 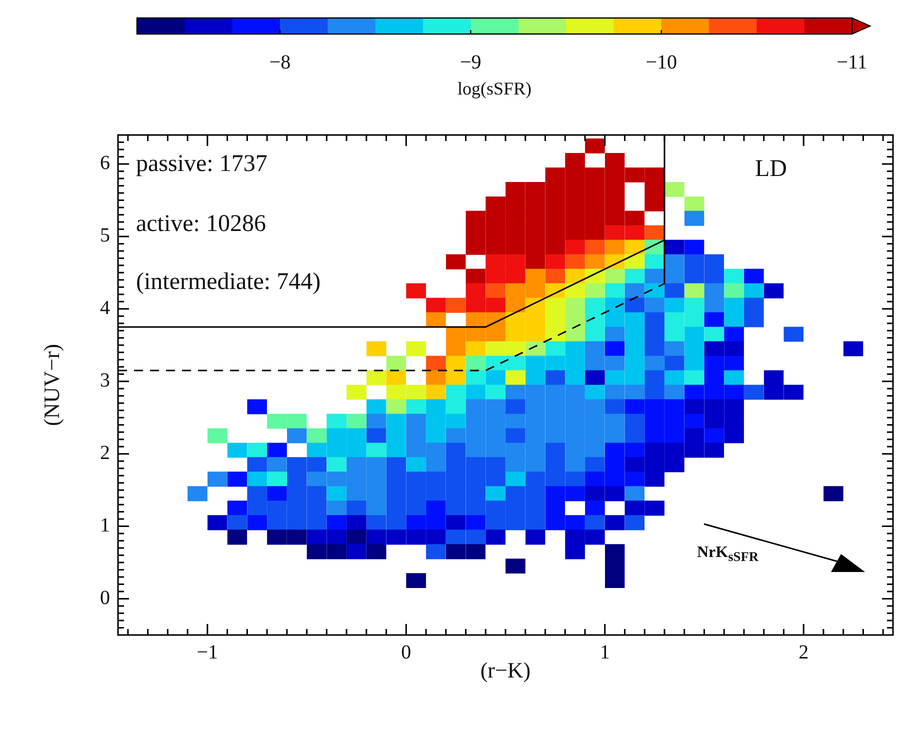 What do you see at coordinates (105, 163) in the screenshot?
I see `y-tick-label: 6` at bounding box center [105, 163].